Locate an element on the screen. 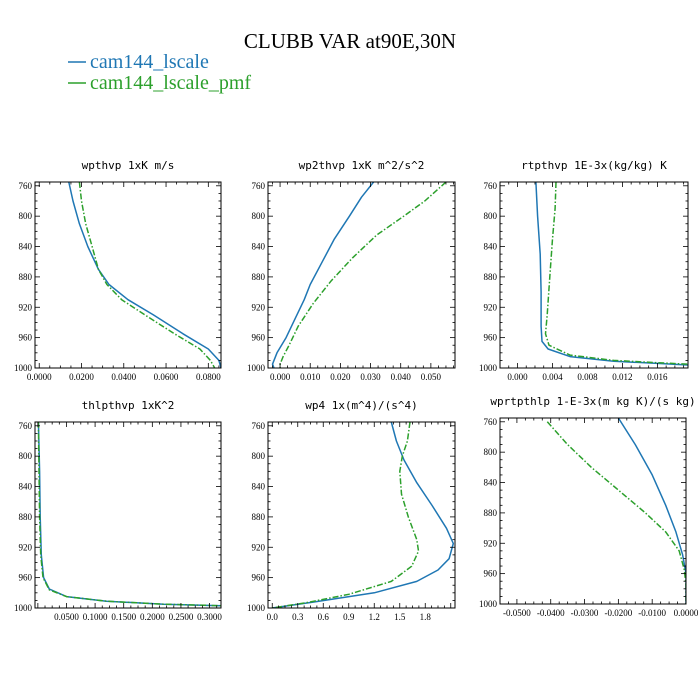  x-tick-label: -0.0300 is located at coordinates (585, 613).